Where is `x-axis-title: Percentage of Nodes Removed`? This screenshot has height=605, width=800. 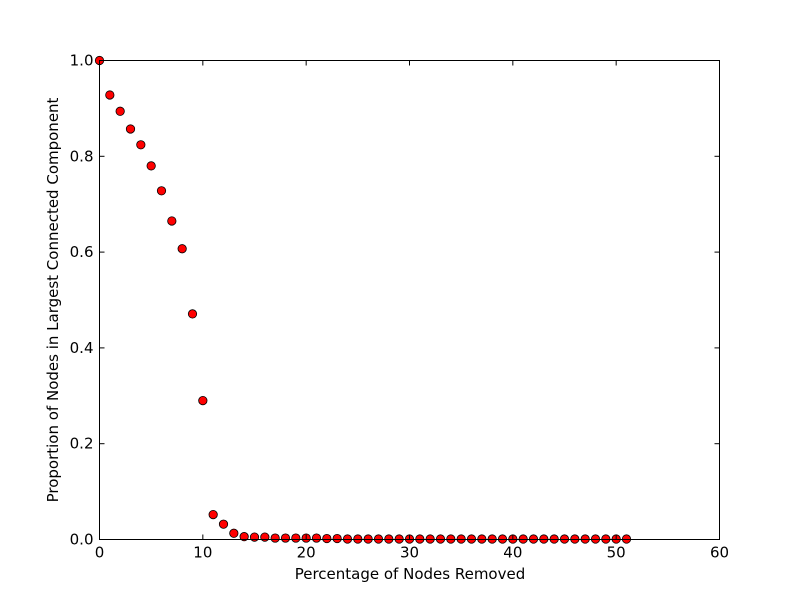 x-axis-title: Percentage of Nodes Removed is located at coordinates (410, 574).